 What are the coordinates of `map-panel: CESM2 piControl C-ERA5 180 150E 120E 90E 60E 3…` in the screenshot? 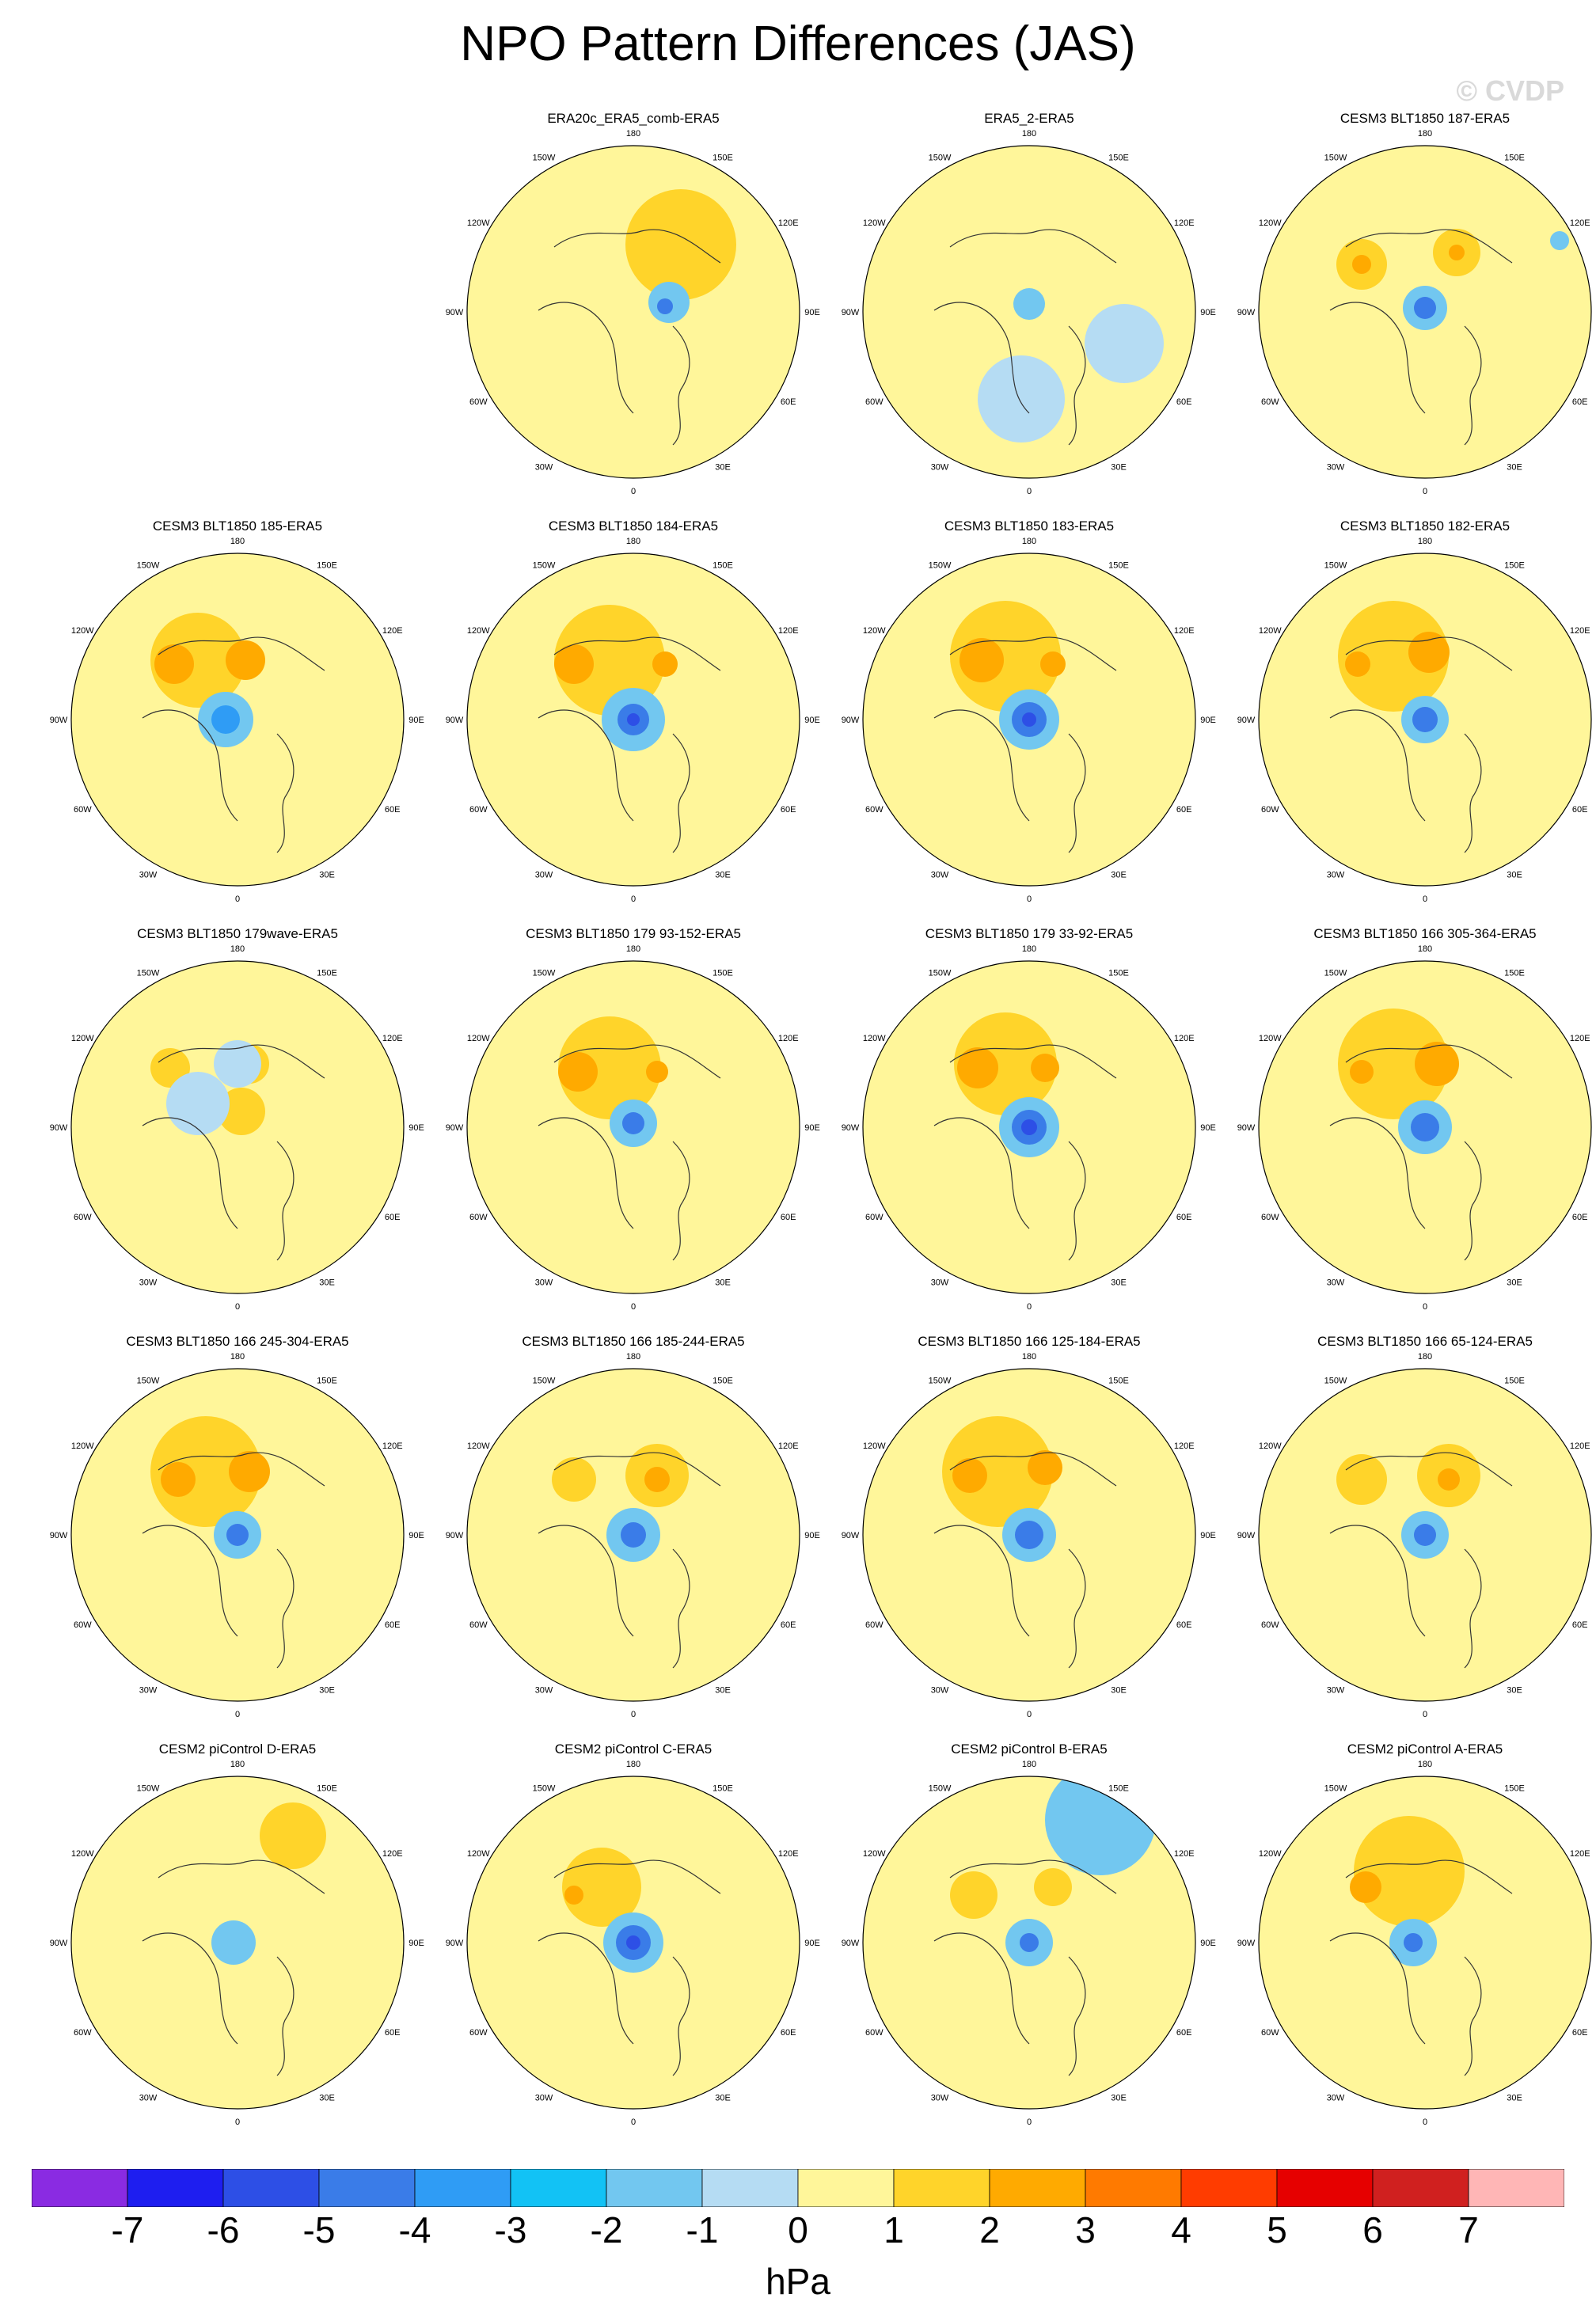 It's located at (633, 1939).